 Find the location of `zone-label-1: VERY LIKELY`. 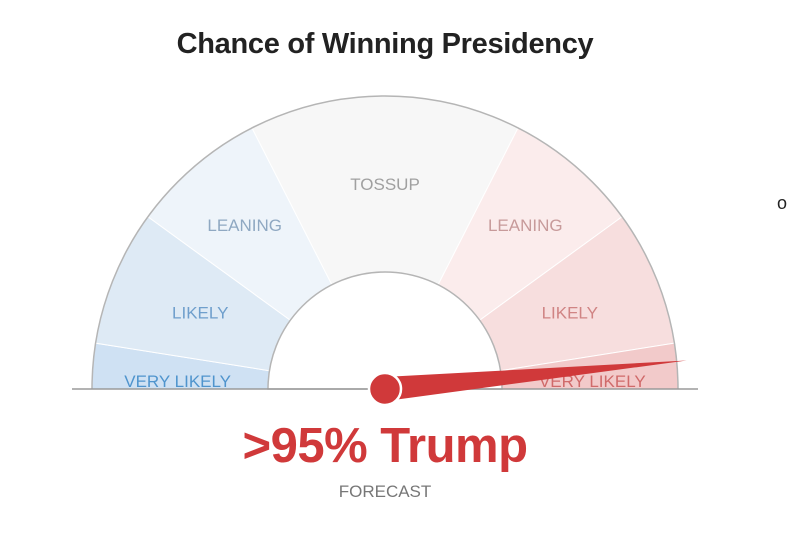

zone-label-1: VERY LIKELY is located at coordinates (177, 381).